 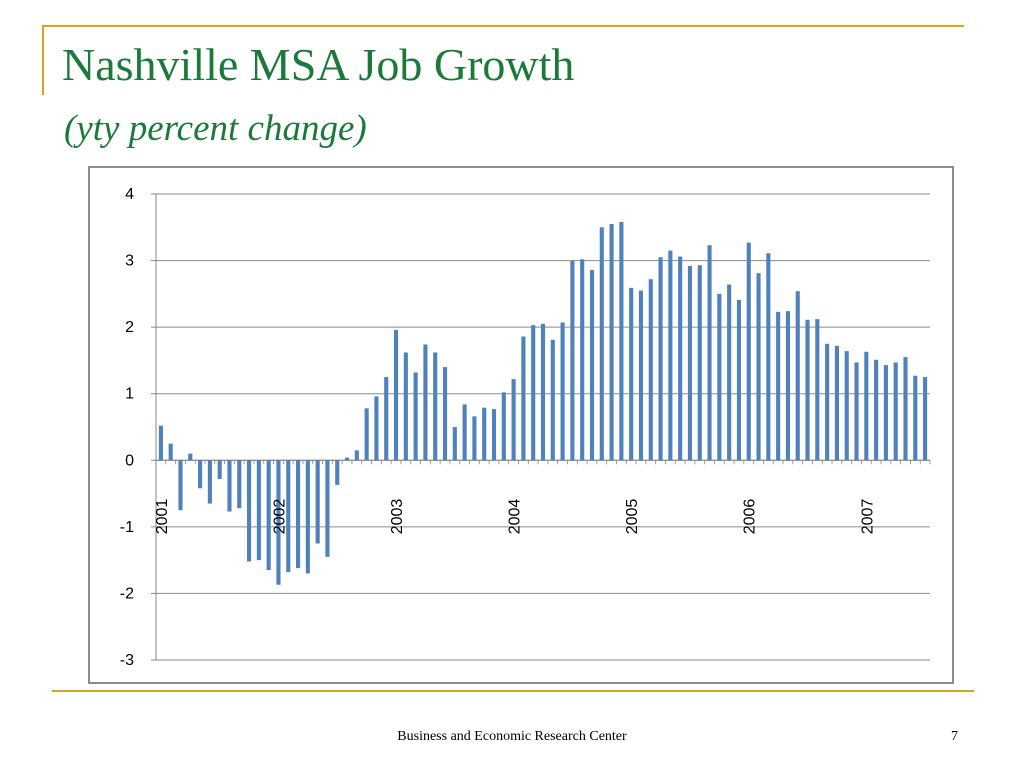 I want to click on y-tick-label: -2, so click(x=127, y=593).